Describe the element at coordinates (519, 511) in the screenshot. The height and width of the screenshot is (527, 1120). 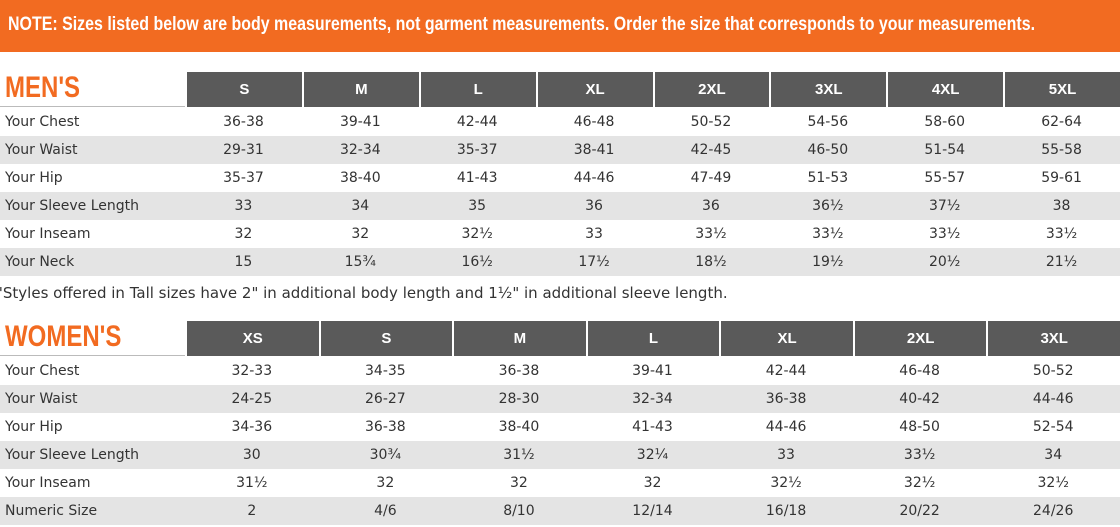
I see `cell-value: 8/10` at that location.